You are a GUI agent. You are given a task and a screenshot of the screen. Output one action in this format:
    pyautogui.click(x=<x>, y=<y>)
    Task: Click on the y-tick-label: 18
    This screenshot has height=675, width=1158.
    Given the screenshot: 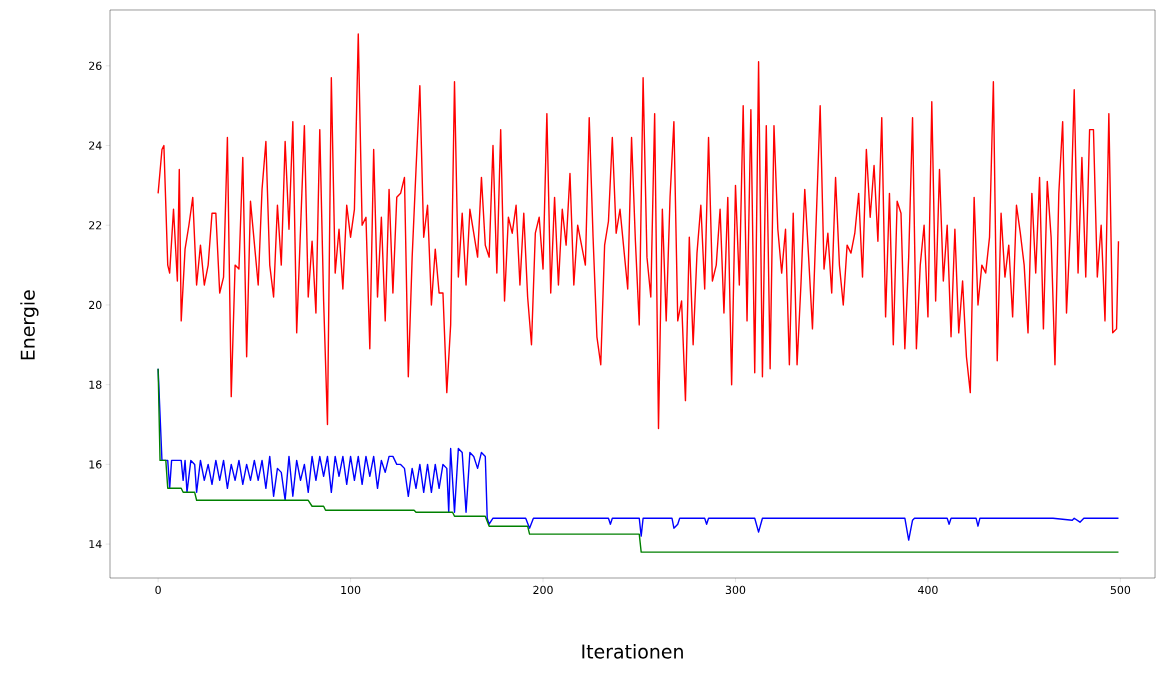 What is the action you would take?
    pyautogui.click(x=95, y=384)
    